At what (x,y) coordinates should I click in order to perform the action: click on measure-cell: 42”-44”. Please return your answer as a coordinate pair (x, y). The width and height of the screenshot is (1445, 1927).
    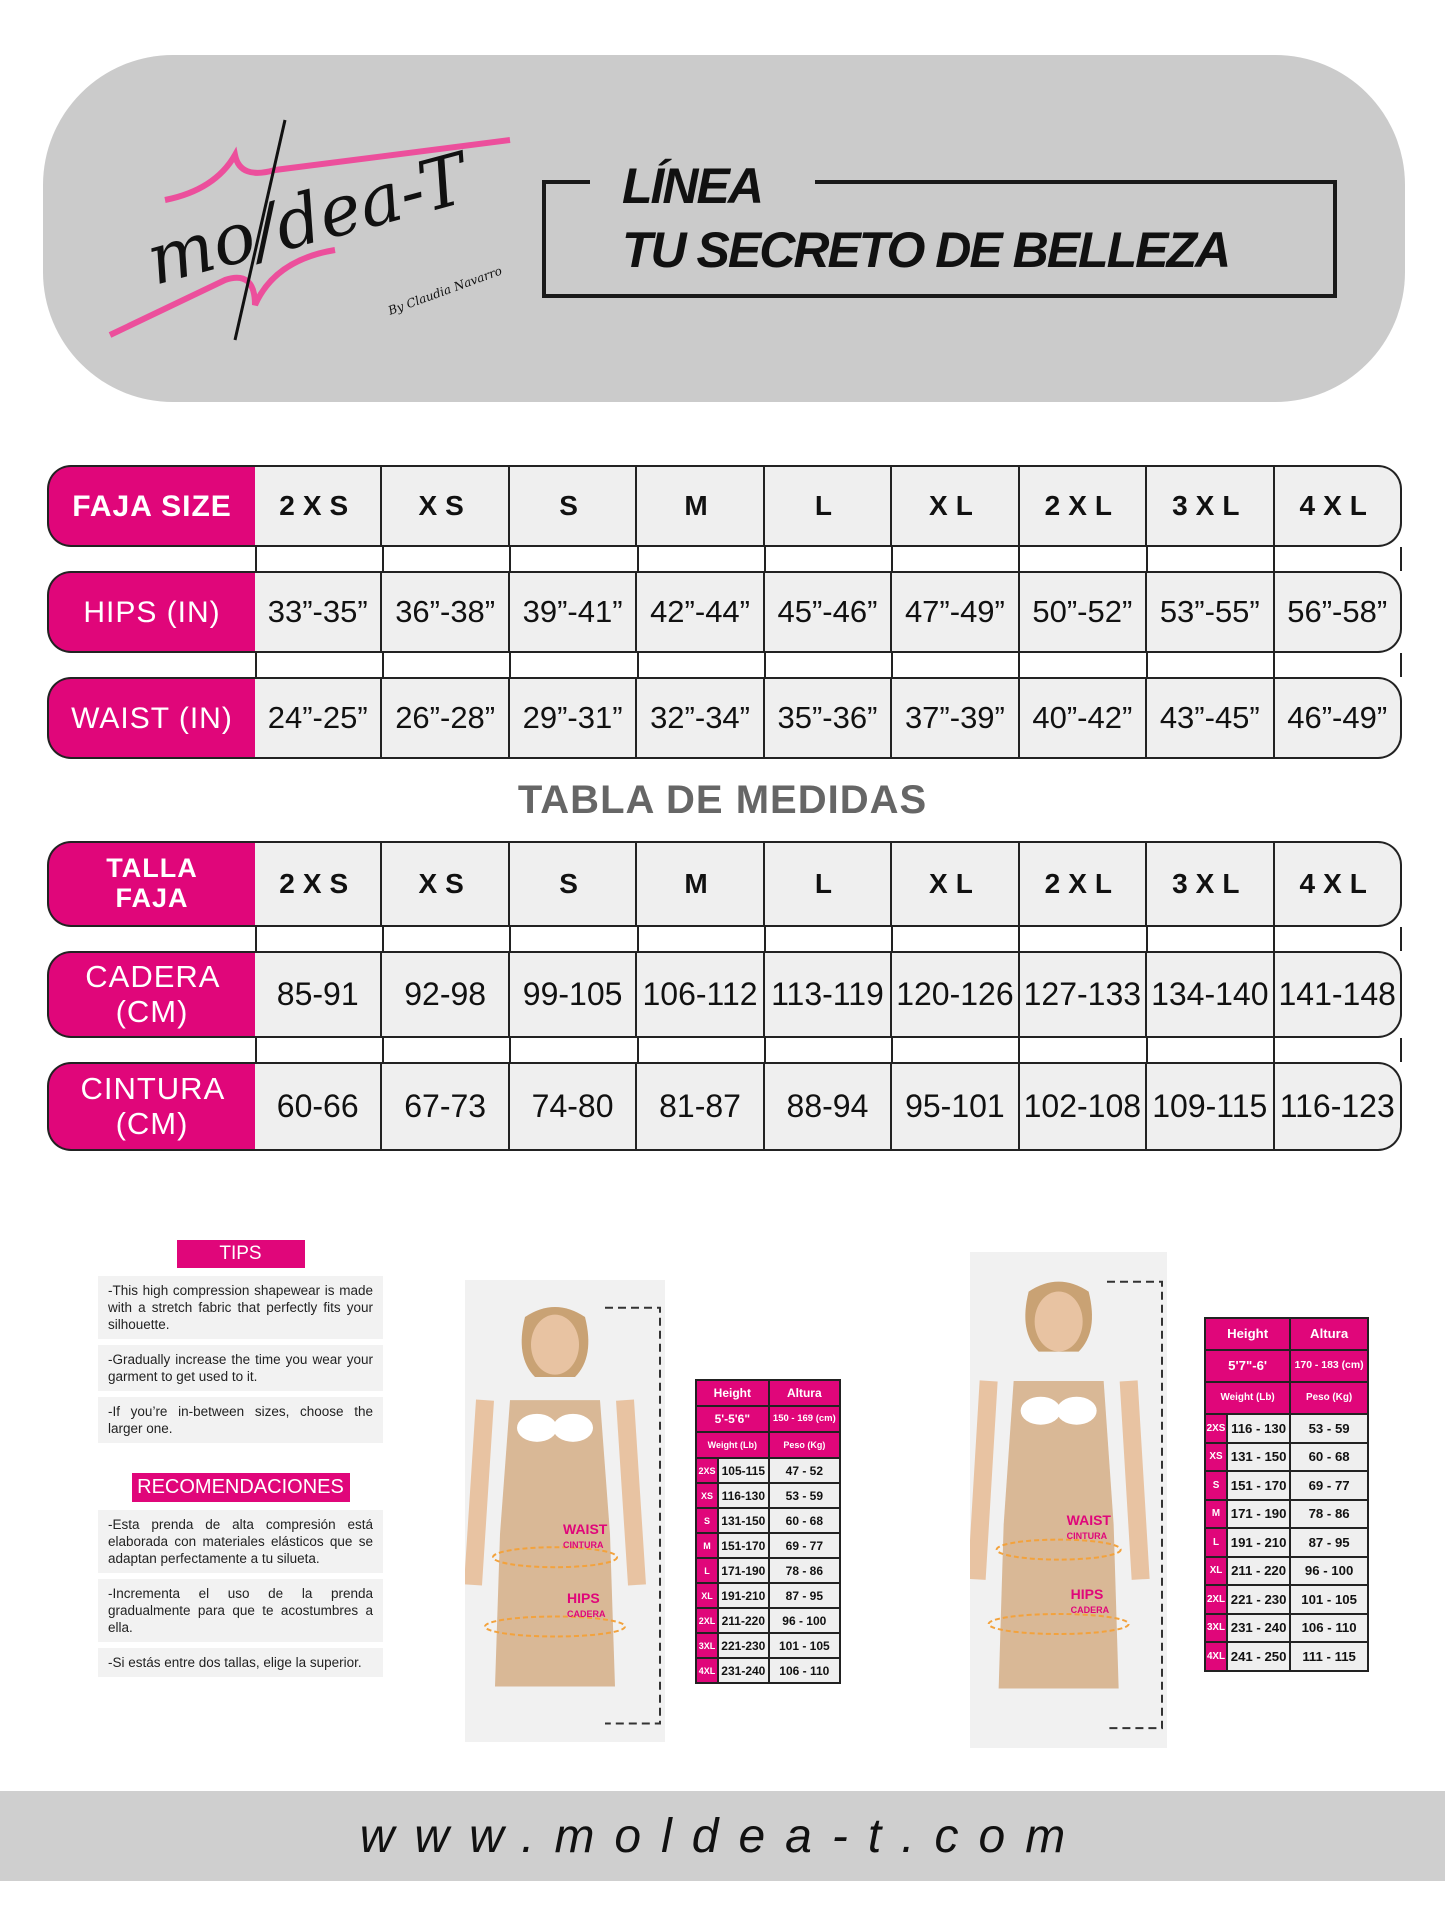
    Looking at the image, I should click on (701, 612).